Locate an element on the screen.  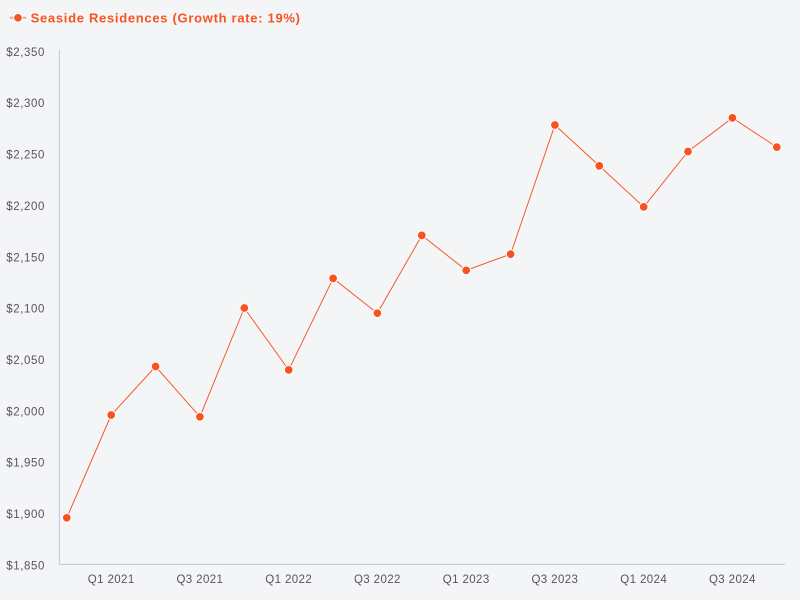
svg-text:Seaside Residences (Growth rat: Seaside Residences (Growth rate: 19%) is located at coordinates (166, 18).